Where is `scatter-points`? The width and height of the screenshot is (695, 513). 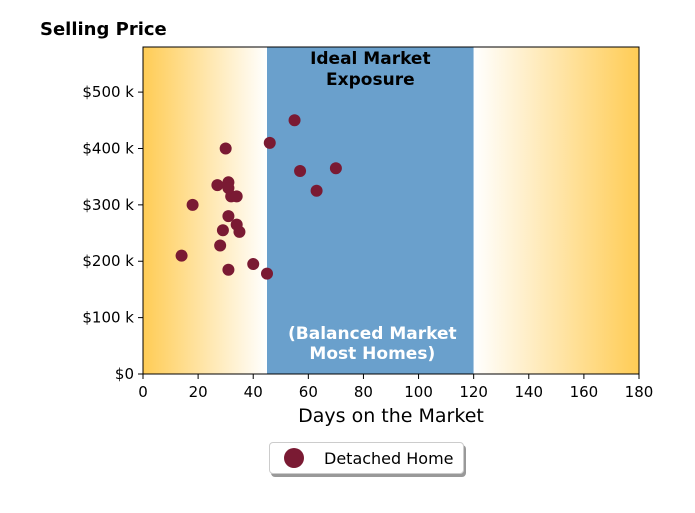
scatter-points is located at coordinates (258, 197).